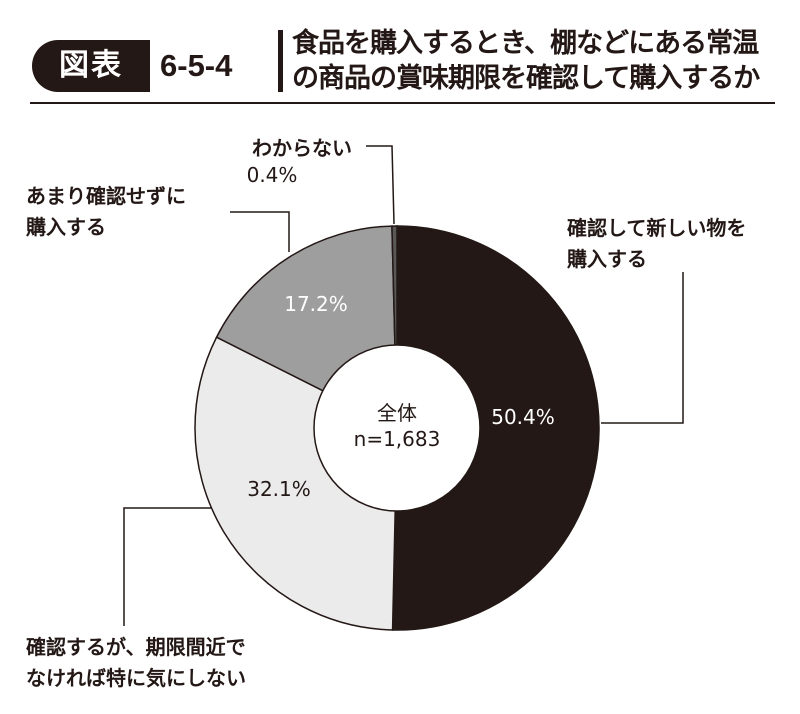  I want to click on category-label-confirm-near-expiry-line2: なければ特に気にしない, so click(136, 678).